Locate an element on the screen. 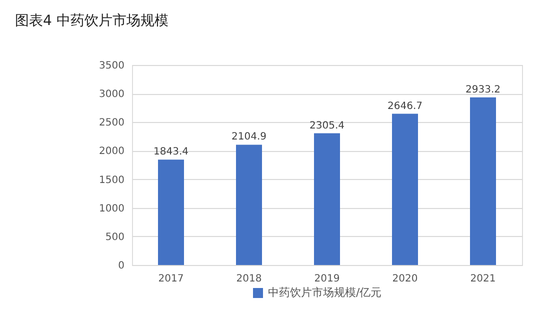  y-tick-label: 2500 is located at coordinates (111, 123).